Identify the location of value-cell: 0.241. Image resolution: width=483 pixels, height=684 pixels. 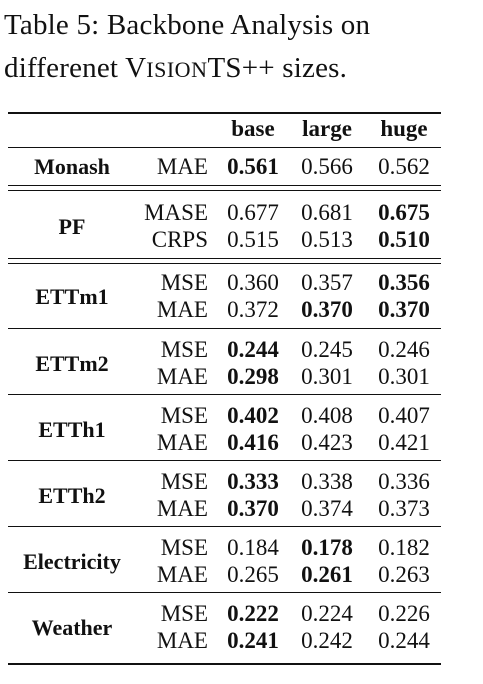
(253, 640).